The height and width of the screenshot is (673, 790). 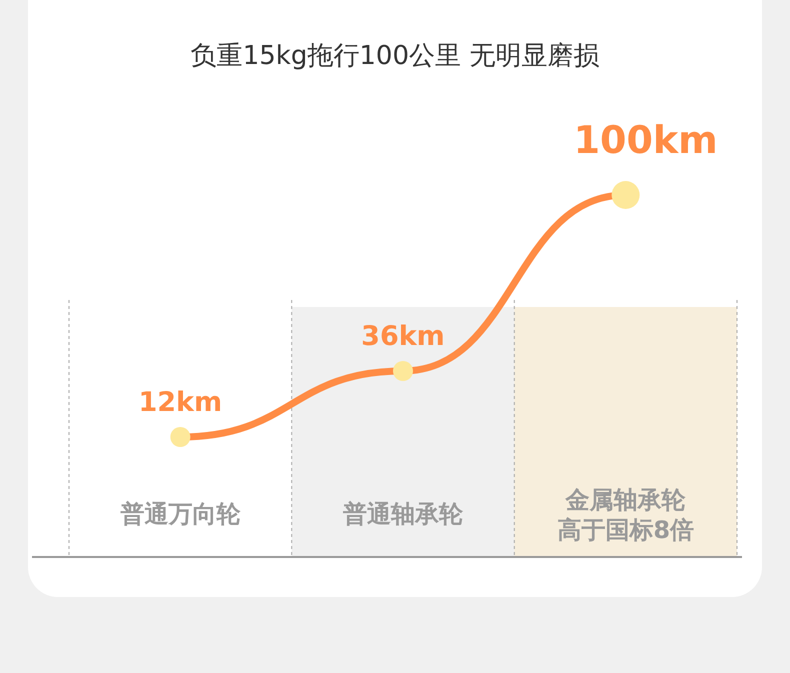 I want to click on data-label: 100km, so click(x=646, y=140).